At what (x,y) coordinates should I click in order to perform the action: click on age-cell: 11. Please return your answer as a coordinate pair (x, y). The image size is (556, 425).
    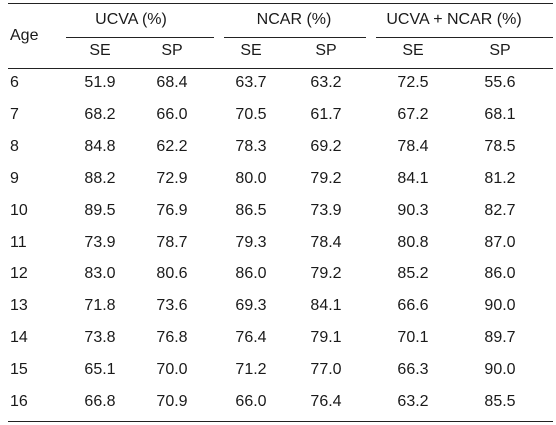
    Looking at the image, I should click on (18, 242).